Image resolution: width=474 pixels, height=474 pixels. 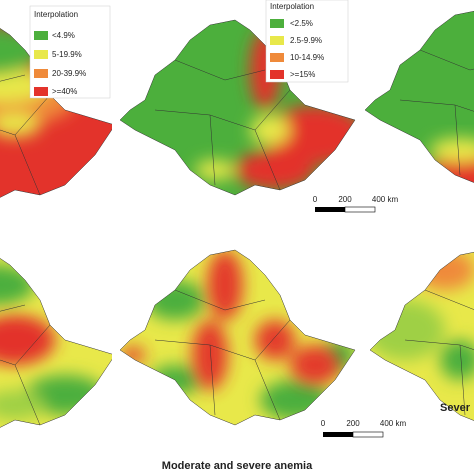 I want to click on legend-item: <4.9%, so click(x=63, y=35).